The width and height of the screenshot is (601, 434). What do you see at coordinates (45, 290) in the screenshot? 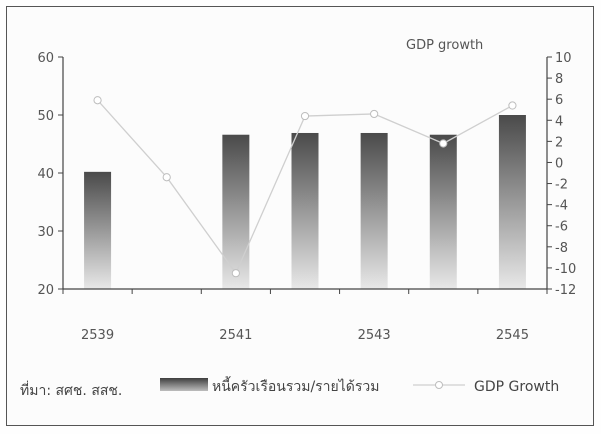
I see `left-tick-label: 20` at bounding box center [45, 290].